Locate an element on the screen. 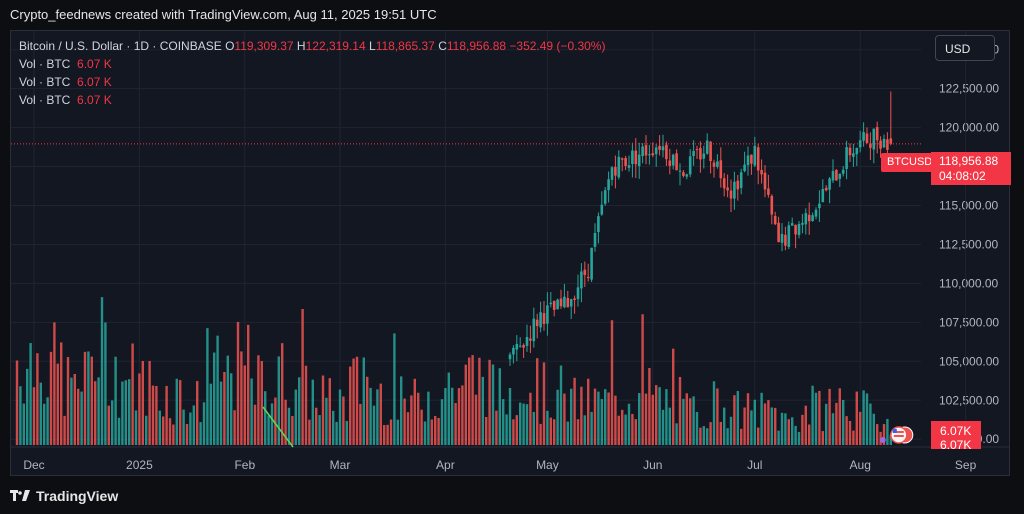 The height and width of the screenshot is (514, 1024). x-axis-label: Feb is located at coordinates (244, 465).